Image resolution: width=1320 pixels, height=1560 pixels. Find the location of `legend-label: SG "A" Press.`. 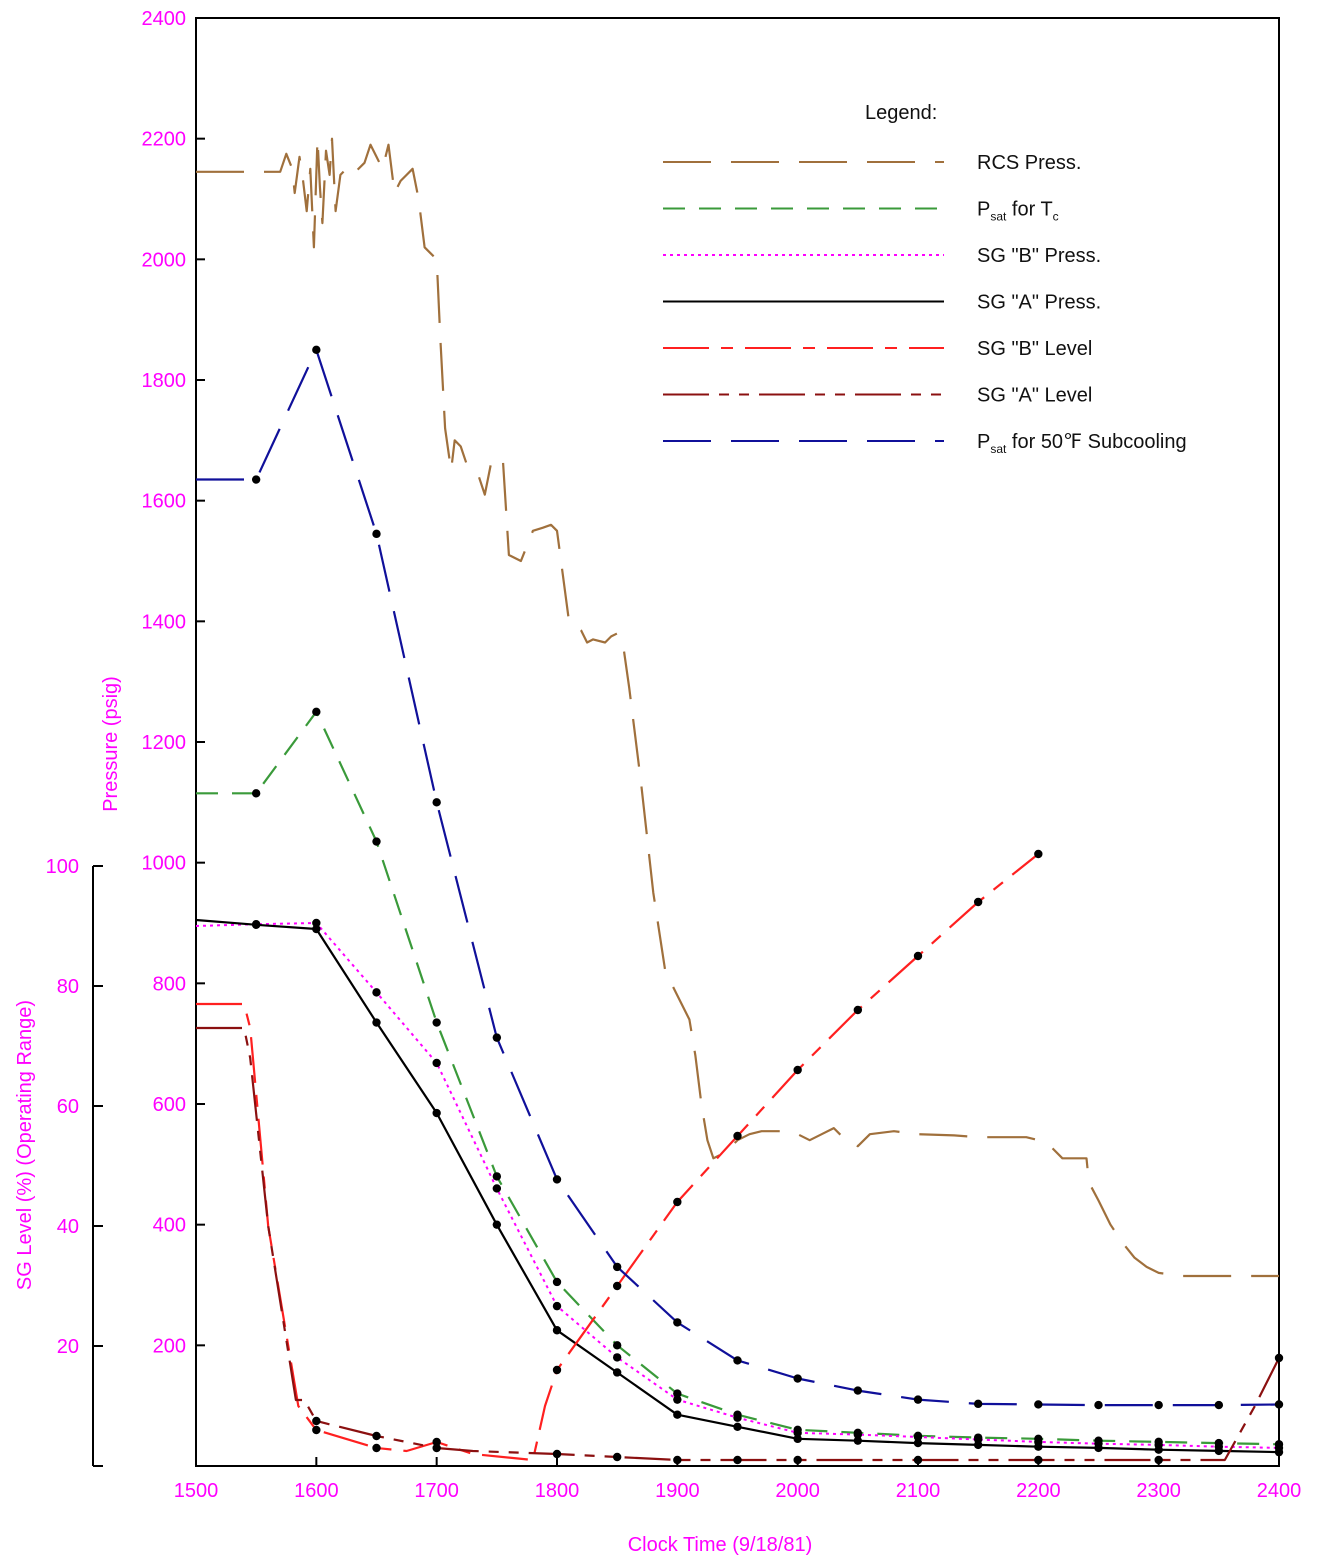

legend-label: SG "A" Press. is located at coordinates (1039, 303).